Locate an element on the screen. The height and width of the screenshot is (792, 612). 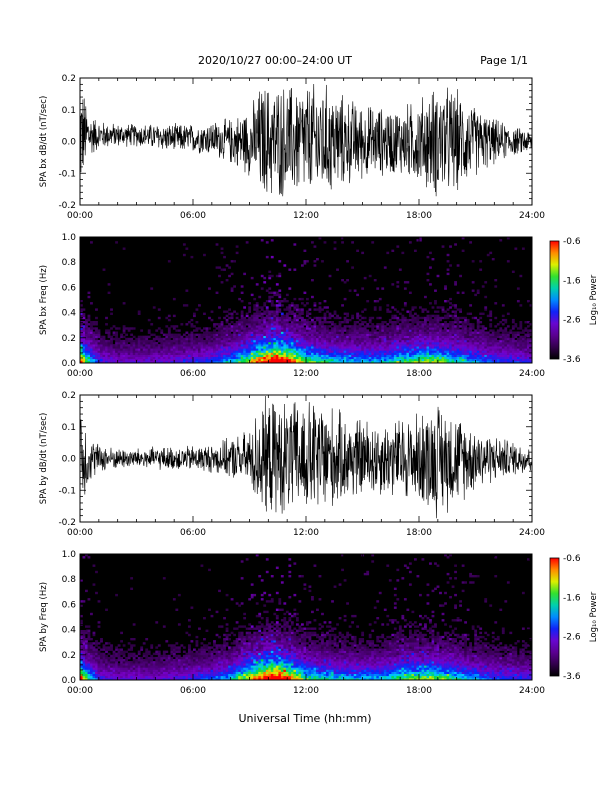
y-axis-label: SPA by Freq (Hz) is located at coordinates (44, 617).